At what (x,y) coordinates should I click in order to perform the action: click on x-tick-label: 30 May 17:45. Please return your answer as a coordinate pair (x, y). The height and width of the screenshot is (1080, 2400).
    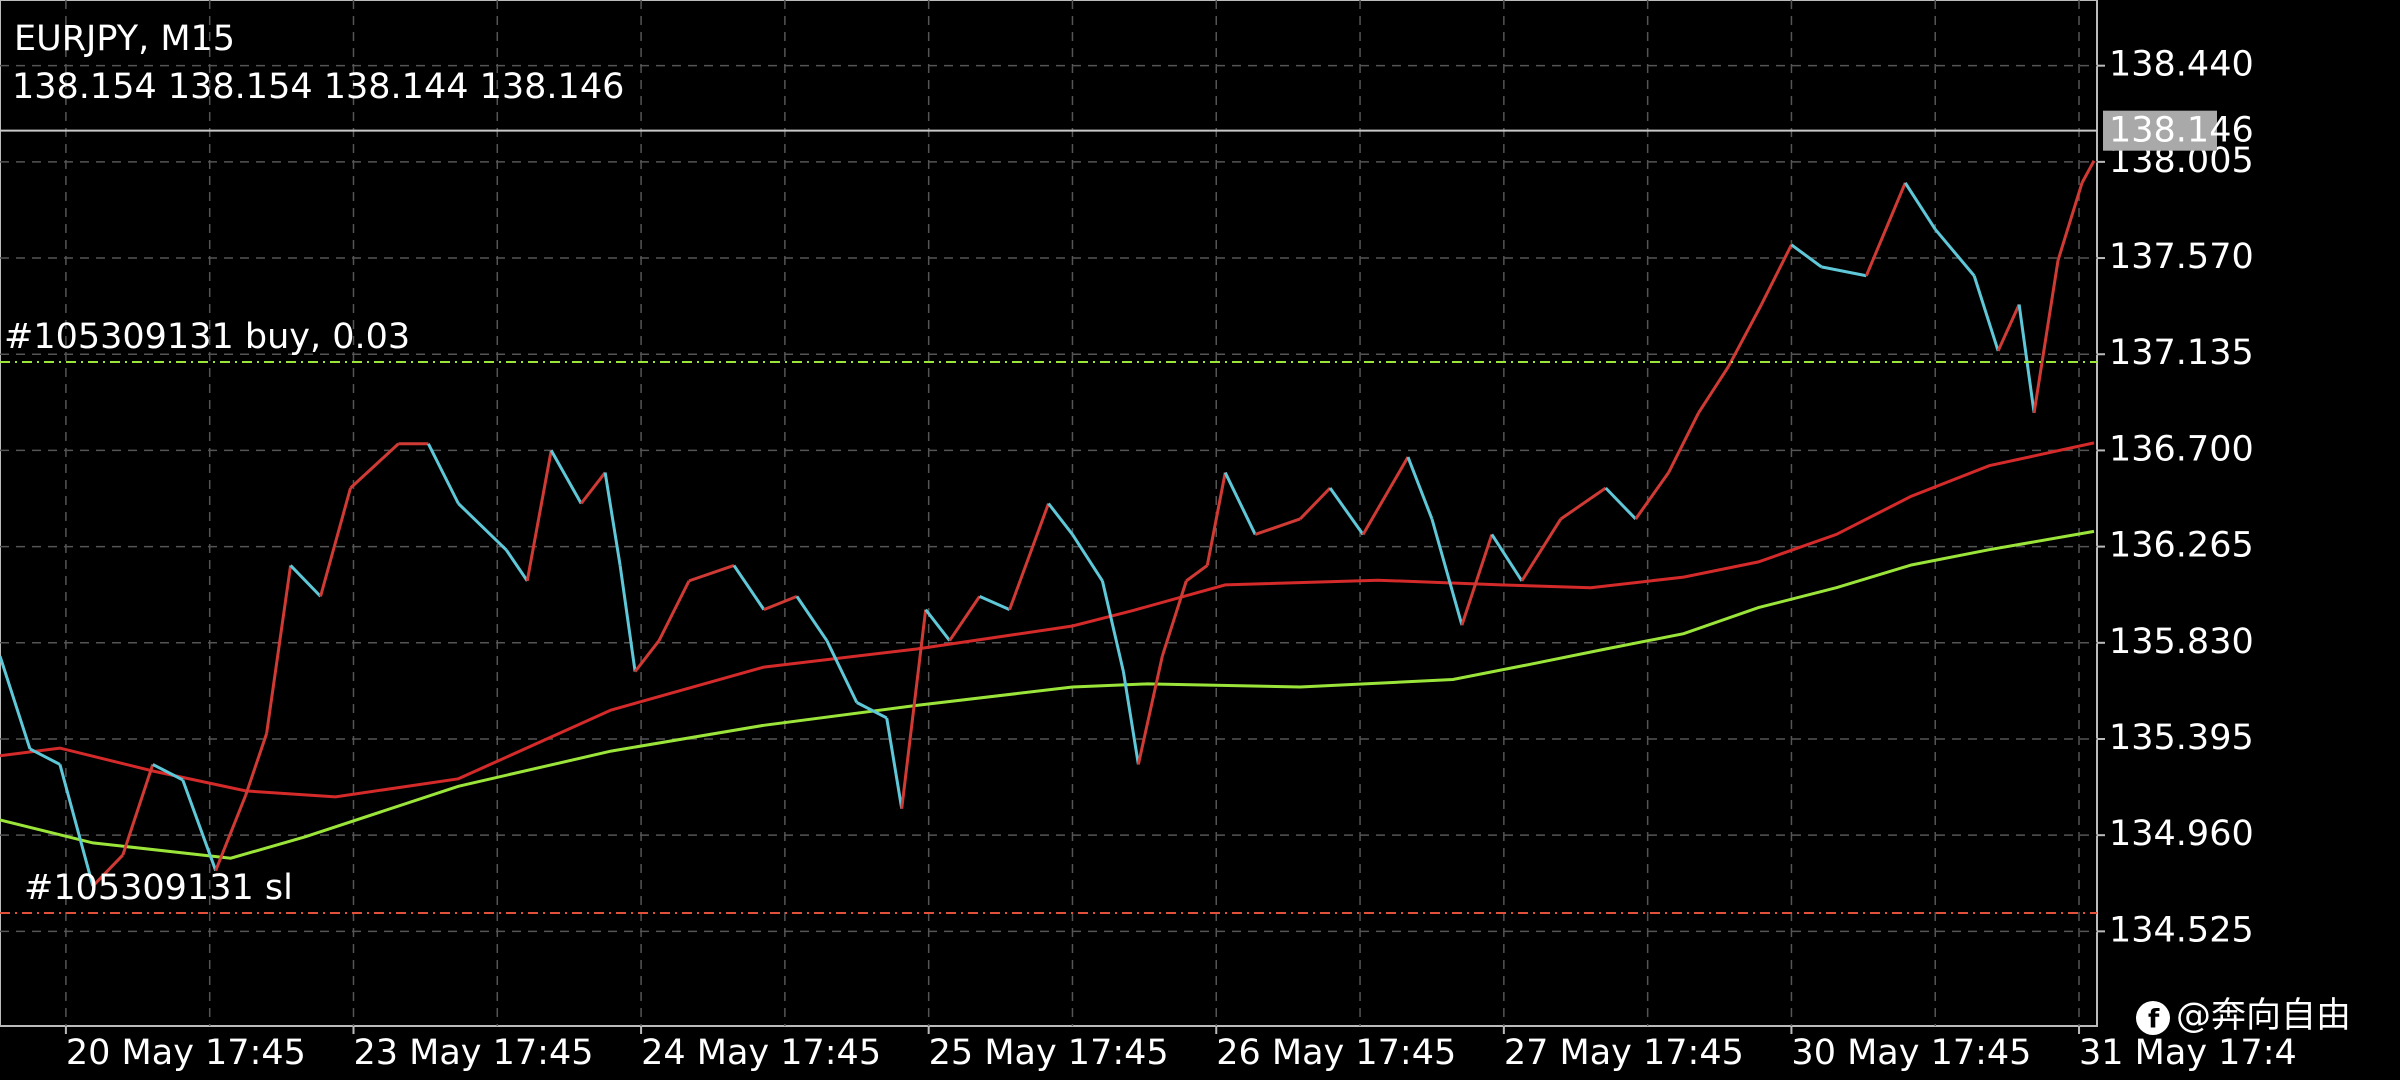
    Looking at the image, I should click on (1911, 1053).